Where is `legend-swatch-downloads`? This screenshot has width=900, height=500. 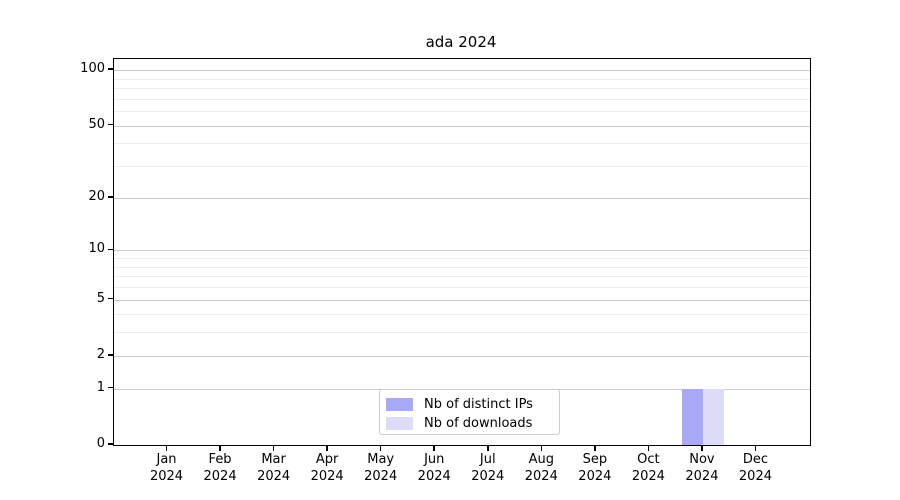
legend-swatch-downloads is located at coordinates (399, 423).